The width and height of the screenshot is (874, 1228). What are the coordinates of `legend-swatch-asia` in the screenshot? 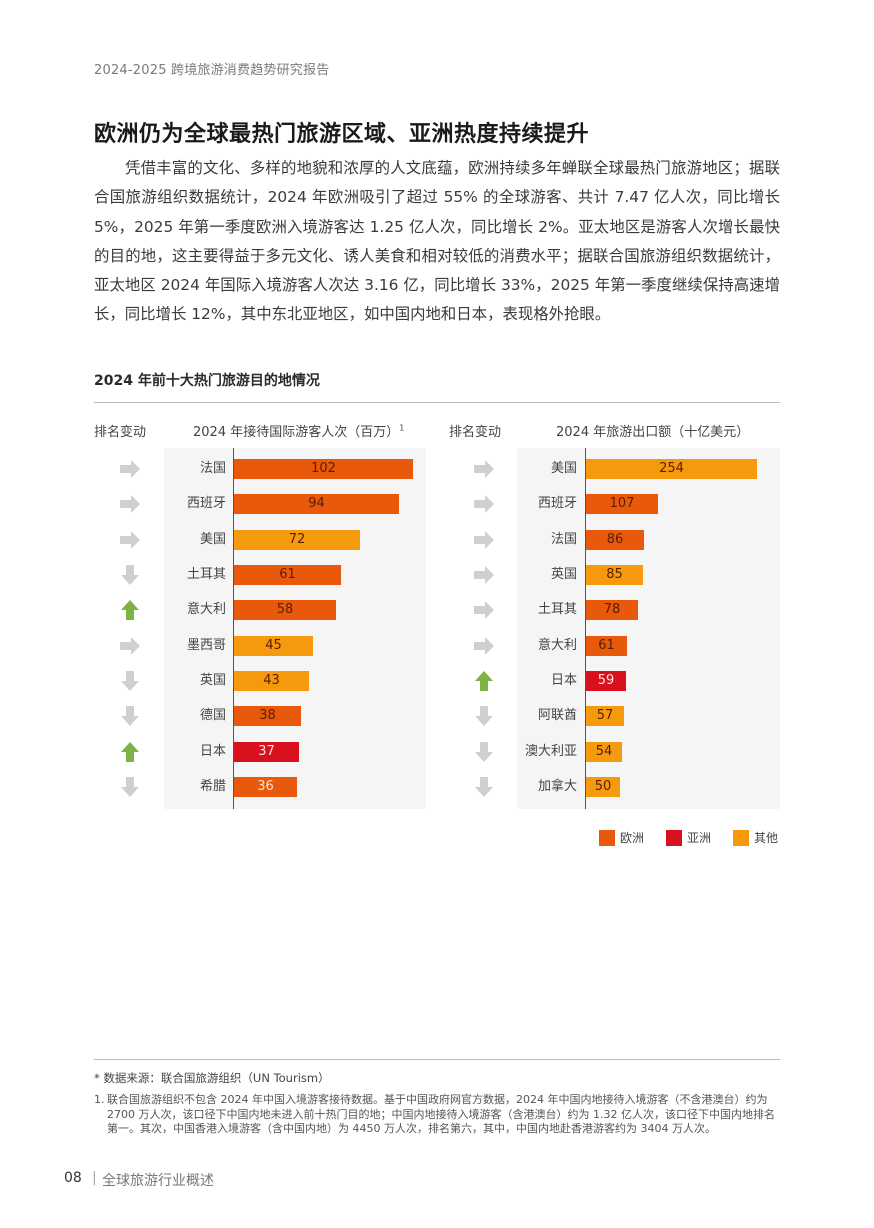 It's located at (674, 837).